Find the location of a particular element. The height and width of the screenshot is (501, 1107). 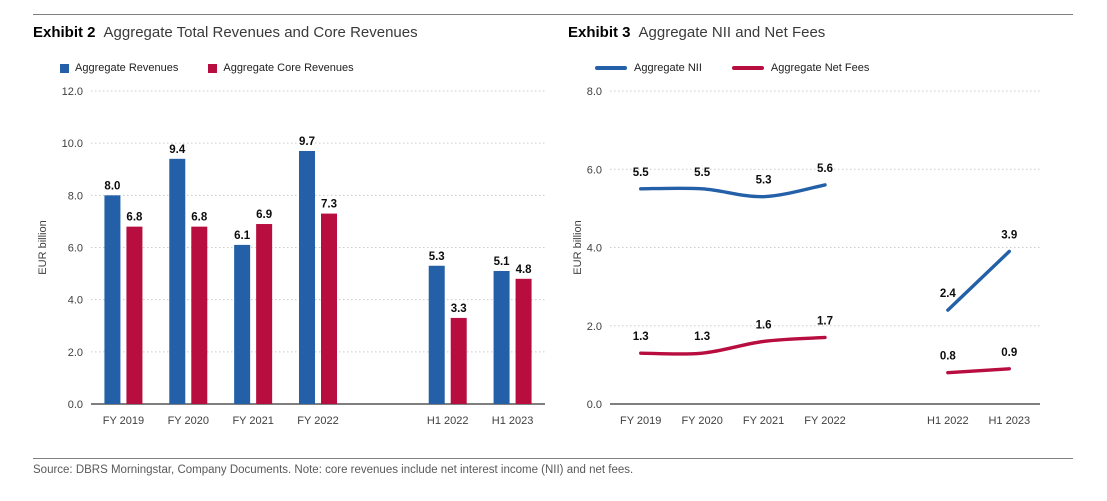

bar-value-label: 4.8 is located at coordinates (524, 270).